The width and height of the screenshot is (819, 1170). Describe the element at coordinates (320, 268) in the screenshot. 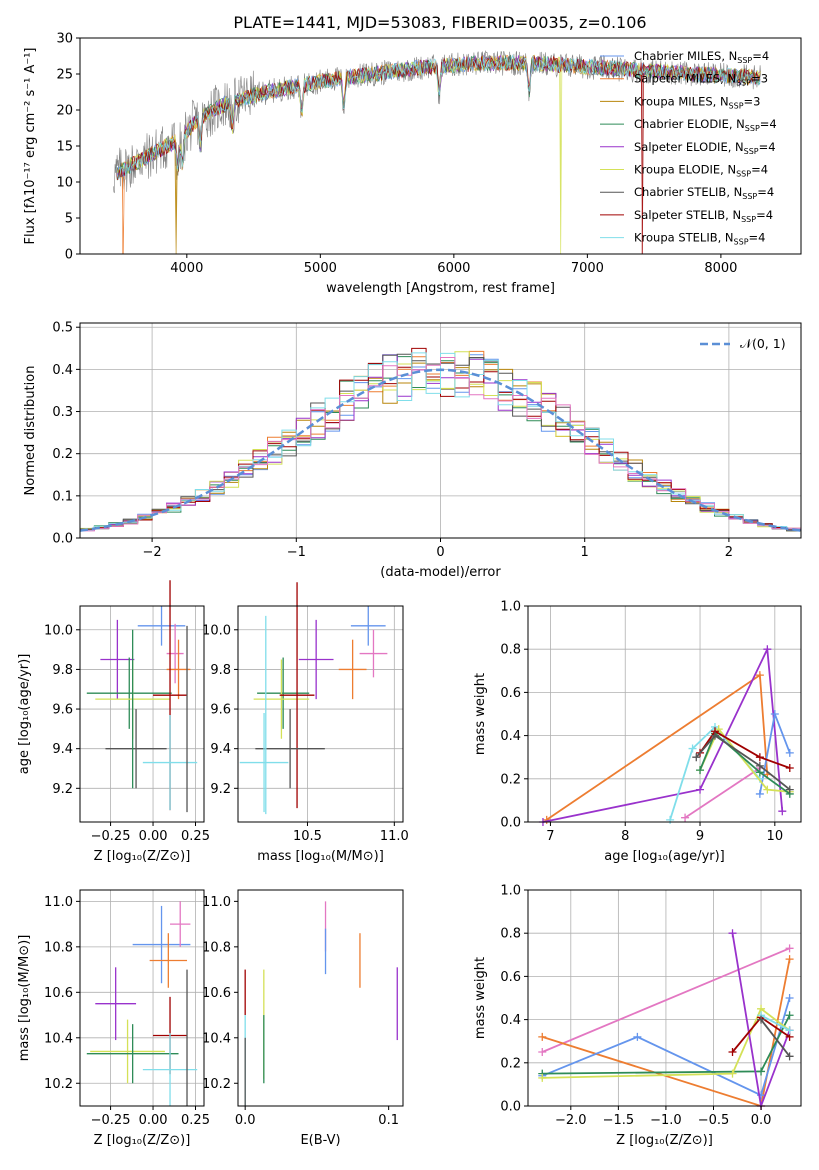

I see `x-tick-label: 5000` at that location.